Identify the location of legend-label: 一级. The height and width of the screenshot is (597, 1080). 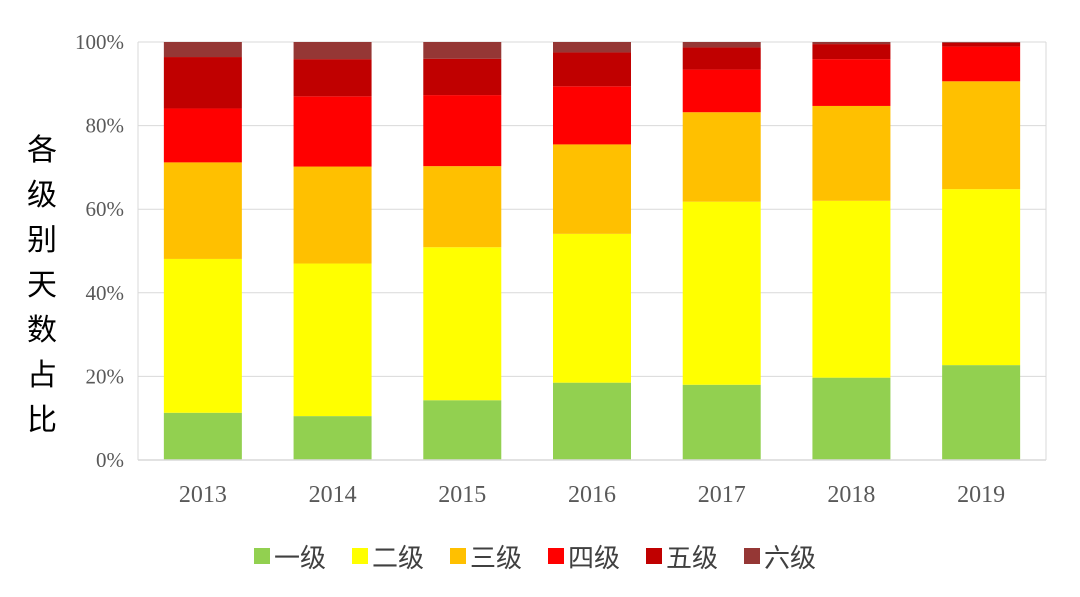
(300, 559).